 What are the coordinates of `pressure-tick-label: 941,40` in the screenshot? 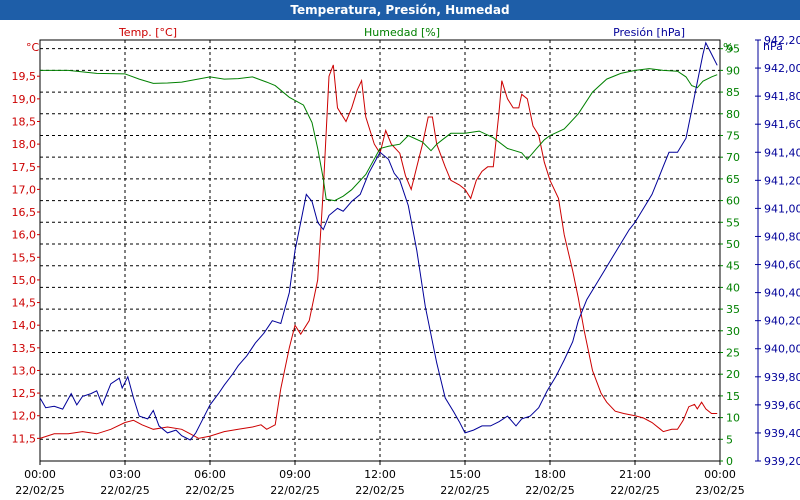 It's located at (782, 152).